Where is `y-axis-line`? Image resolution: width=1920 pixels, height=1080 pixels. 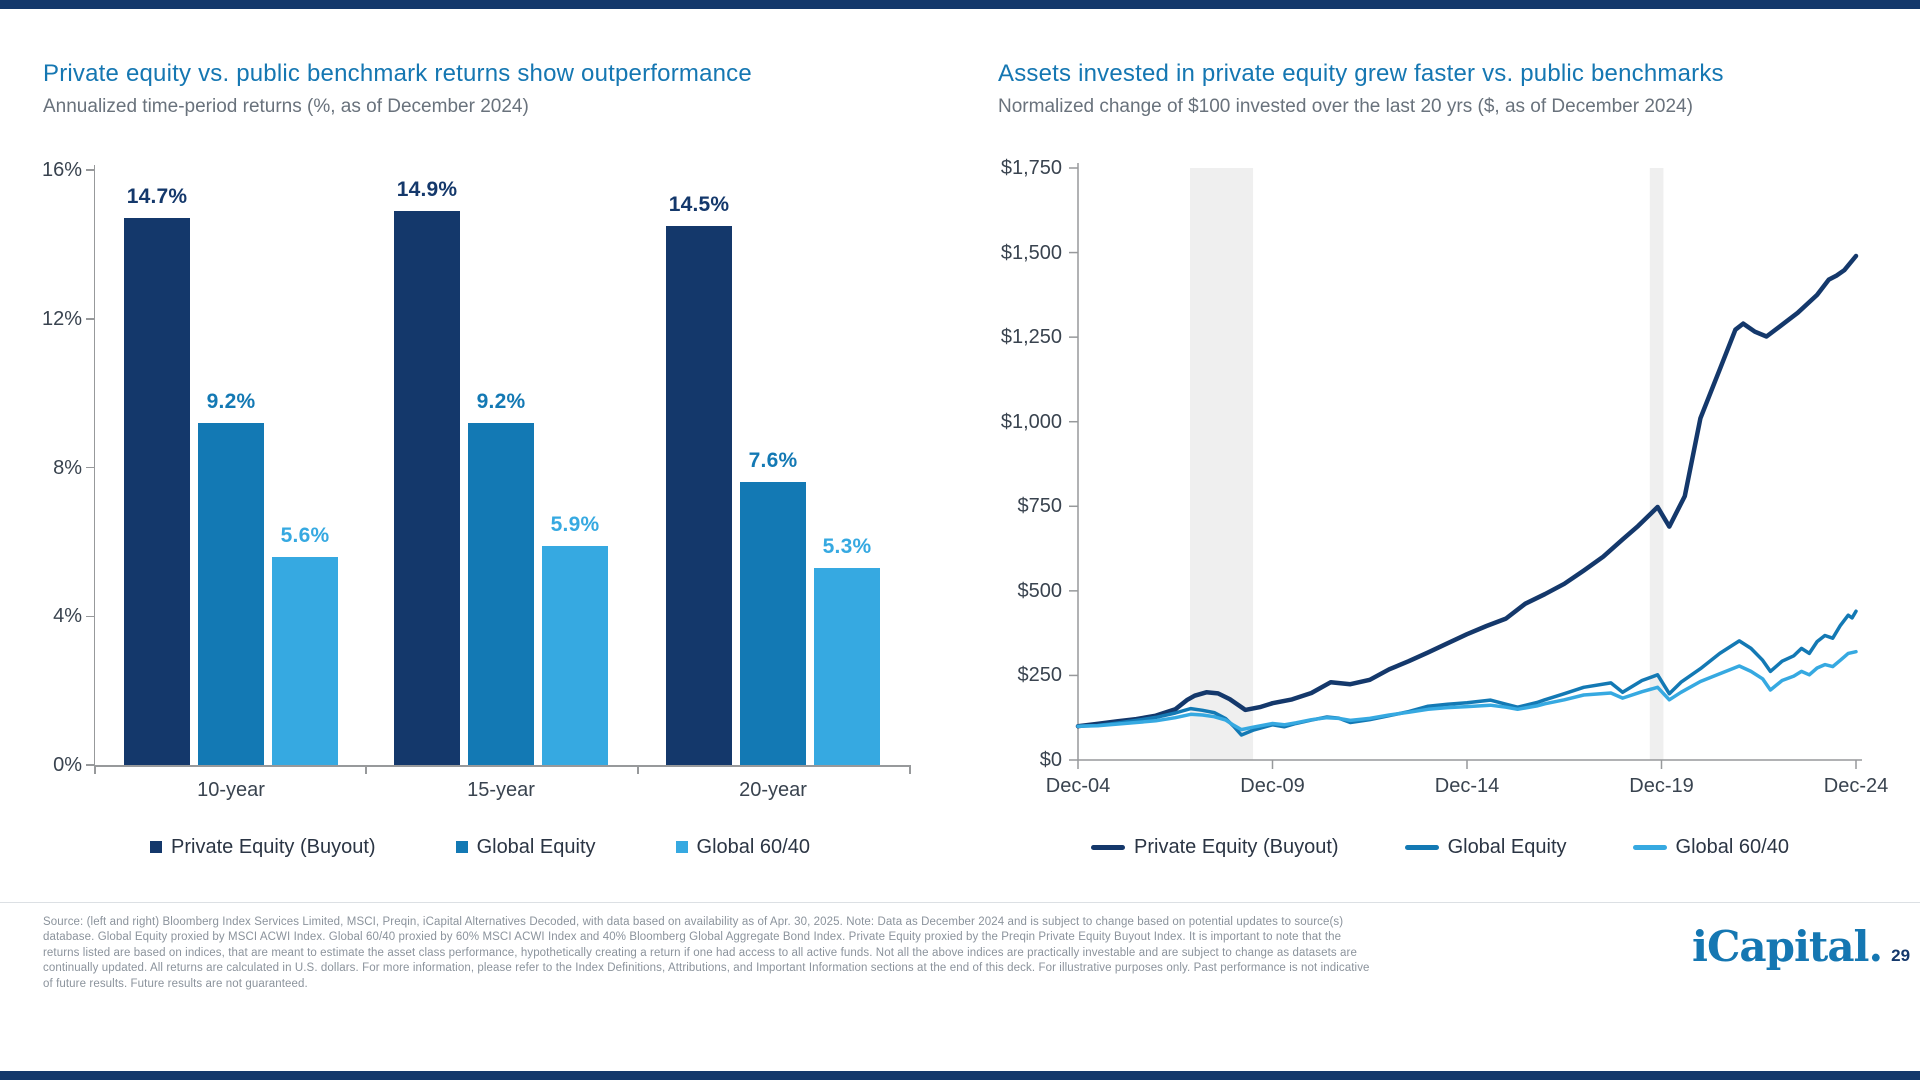
y-axis-line is located at coordinates (94, 467).